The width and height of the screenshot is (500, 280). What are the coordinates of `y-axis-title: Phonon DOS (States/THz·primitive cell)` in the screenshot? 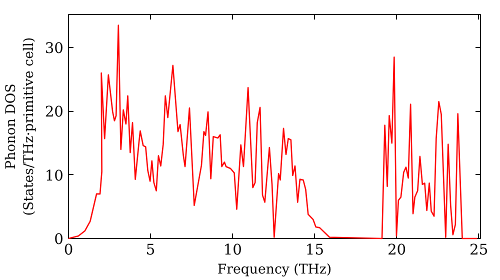 It's located at (20, 126).